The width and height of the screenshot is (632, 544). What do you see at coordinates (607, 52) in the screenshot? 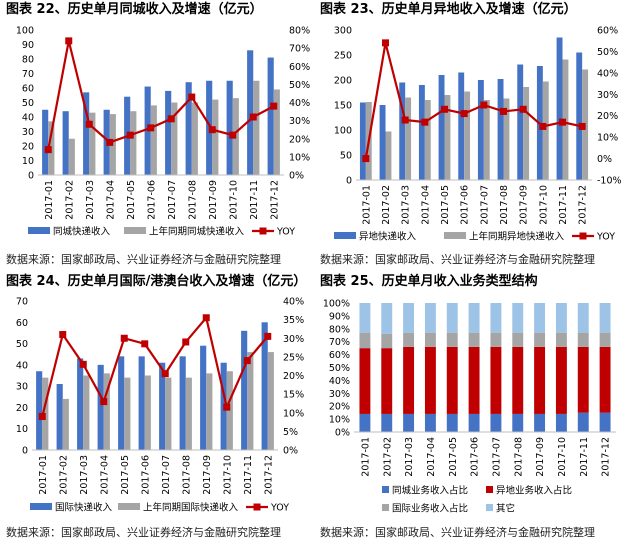
I see `y2-tick-label: 50%` at bounding box center [607, 52].